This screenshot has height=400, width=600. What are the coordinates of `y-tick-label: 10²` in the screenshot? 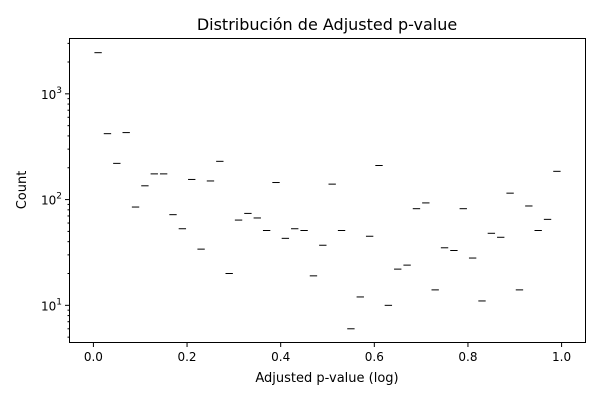 It's located at (51, 200).